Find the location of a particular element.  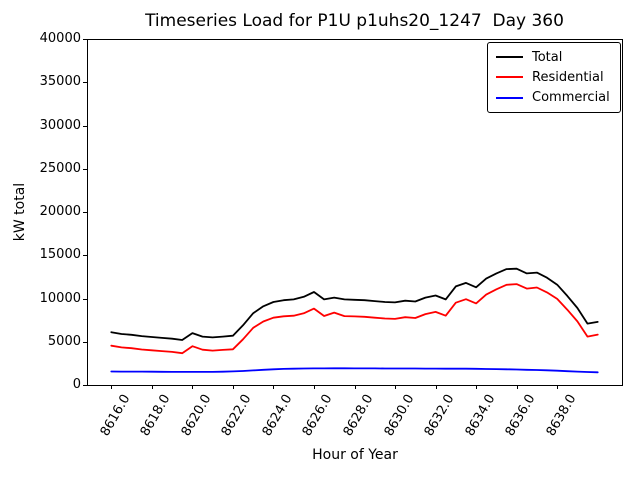

legend-item-commercial: Commercial is located at coordinates (554, 97).